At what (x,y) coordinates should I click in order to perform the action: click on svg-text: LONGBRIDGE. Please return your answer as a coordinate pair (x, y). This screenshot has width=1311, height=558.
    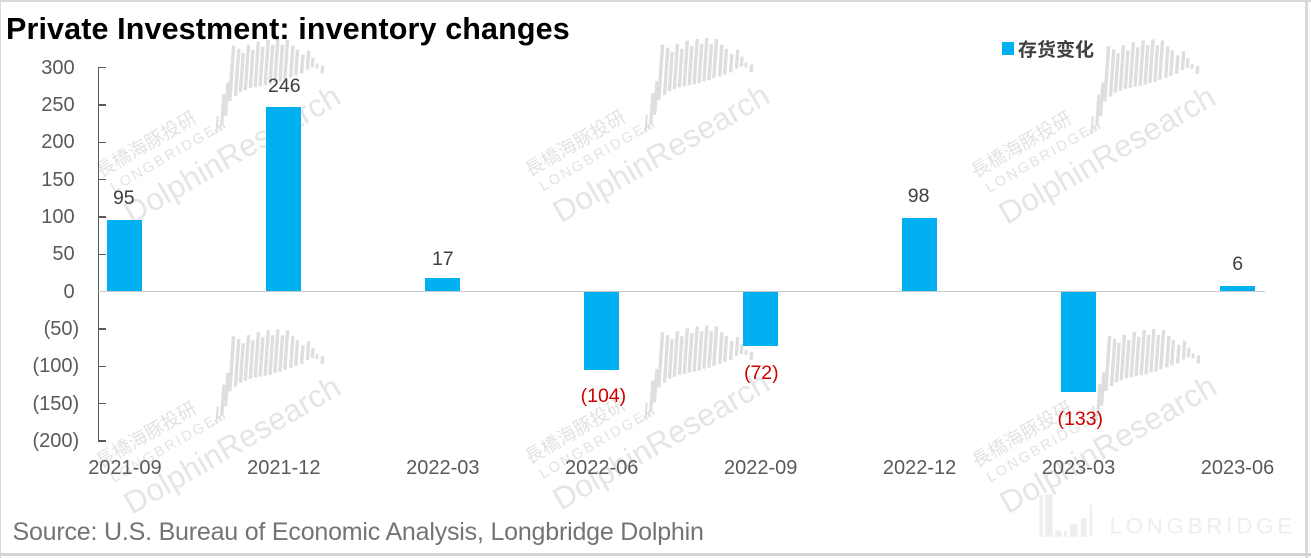
    Looking at the image, I should click on (1203, 526).